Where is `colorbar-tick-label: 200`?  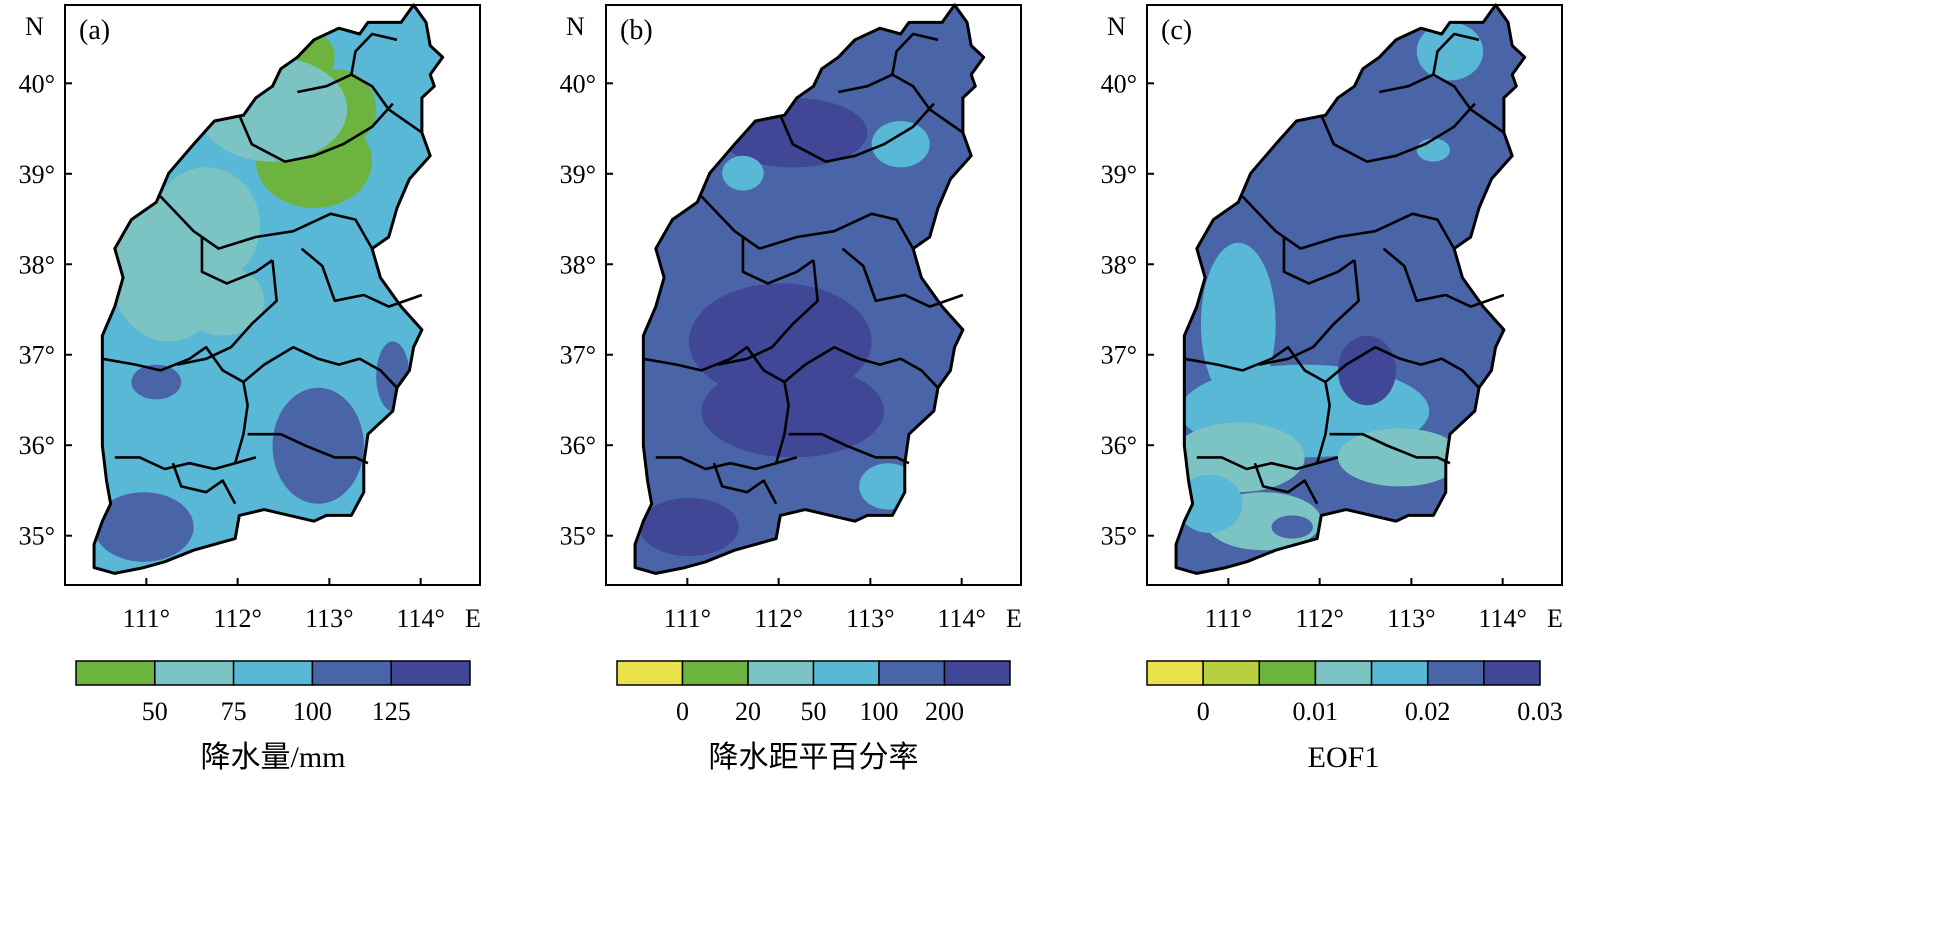 colorbar-tick-label: 200 is located at coordinates (944, 711).